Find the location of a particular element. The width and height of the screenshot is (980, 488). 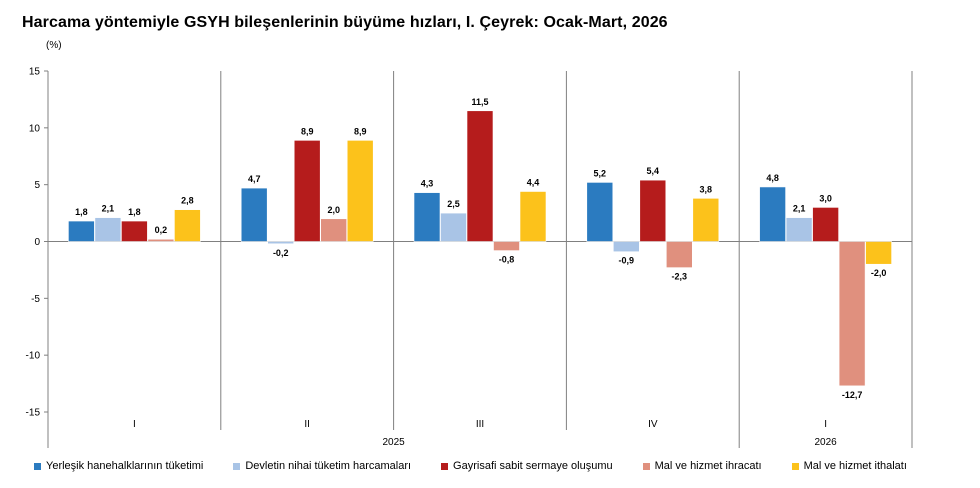

legend-item: Devletin nihai tüketim harcamaları is located at coordinates (322, 466).